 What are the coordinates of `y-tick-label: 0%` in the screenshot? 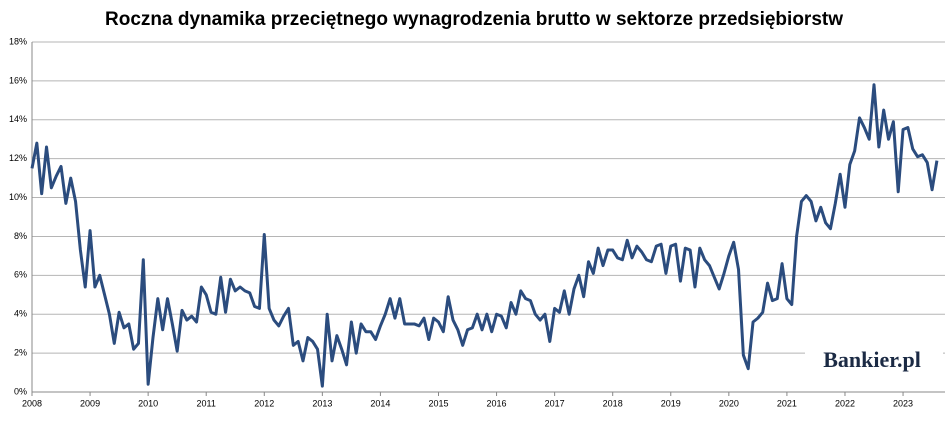 It's located at (20, 391).